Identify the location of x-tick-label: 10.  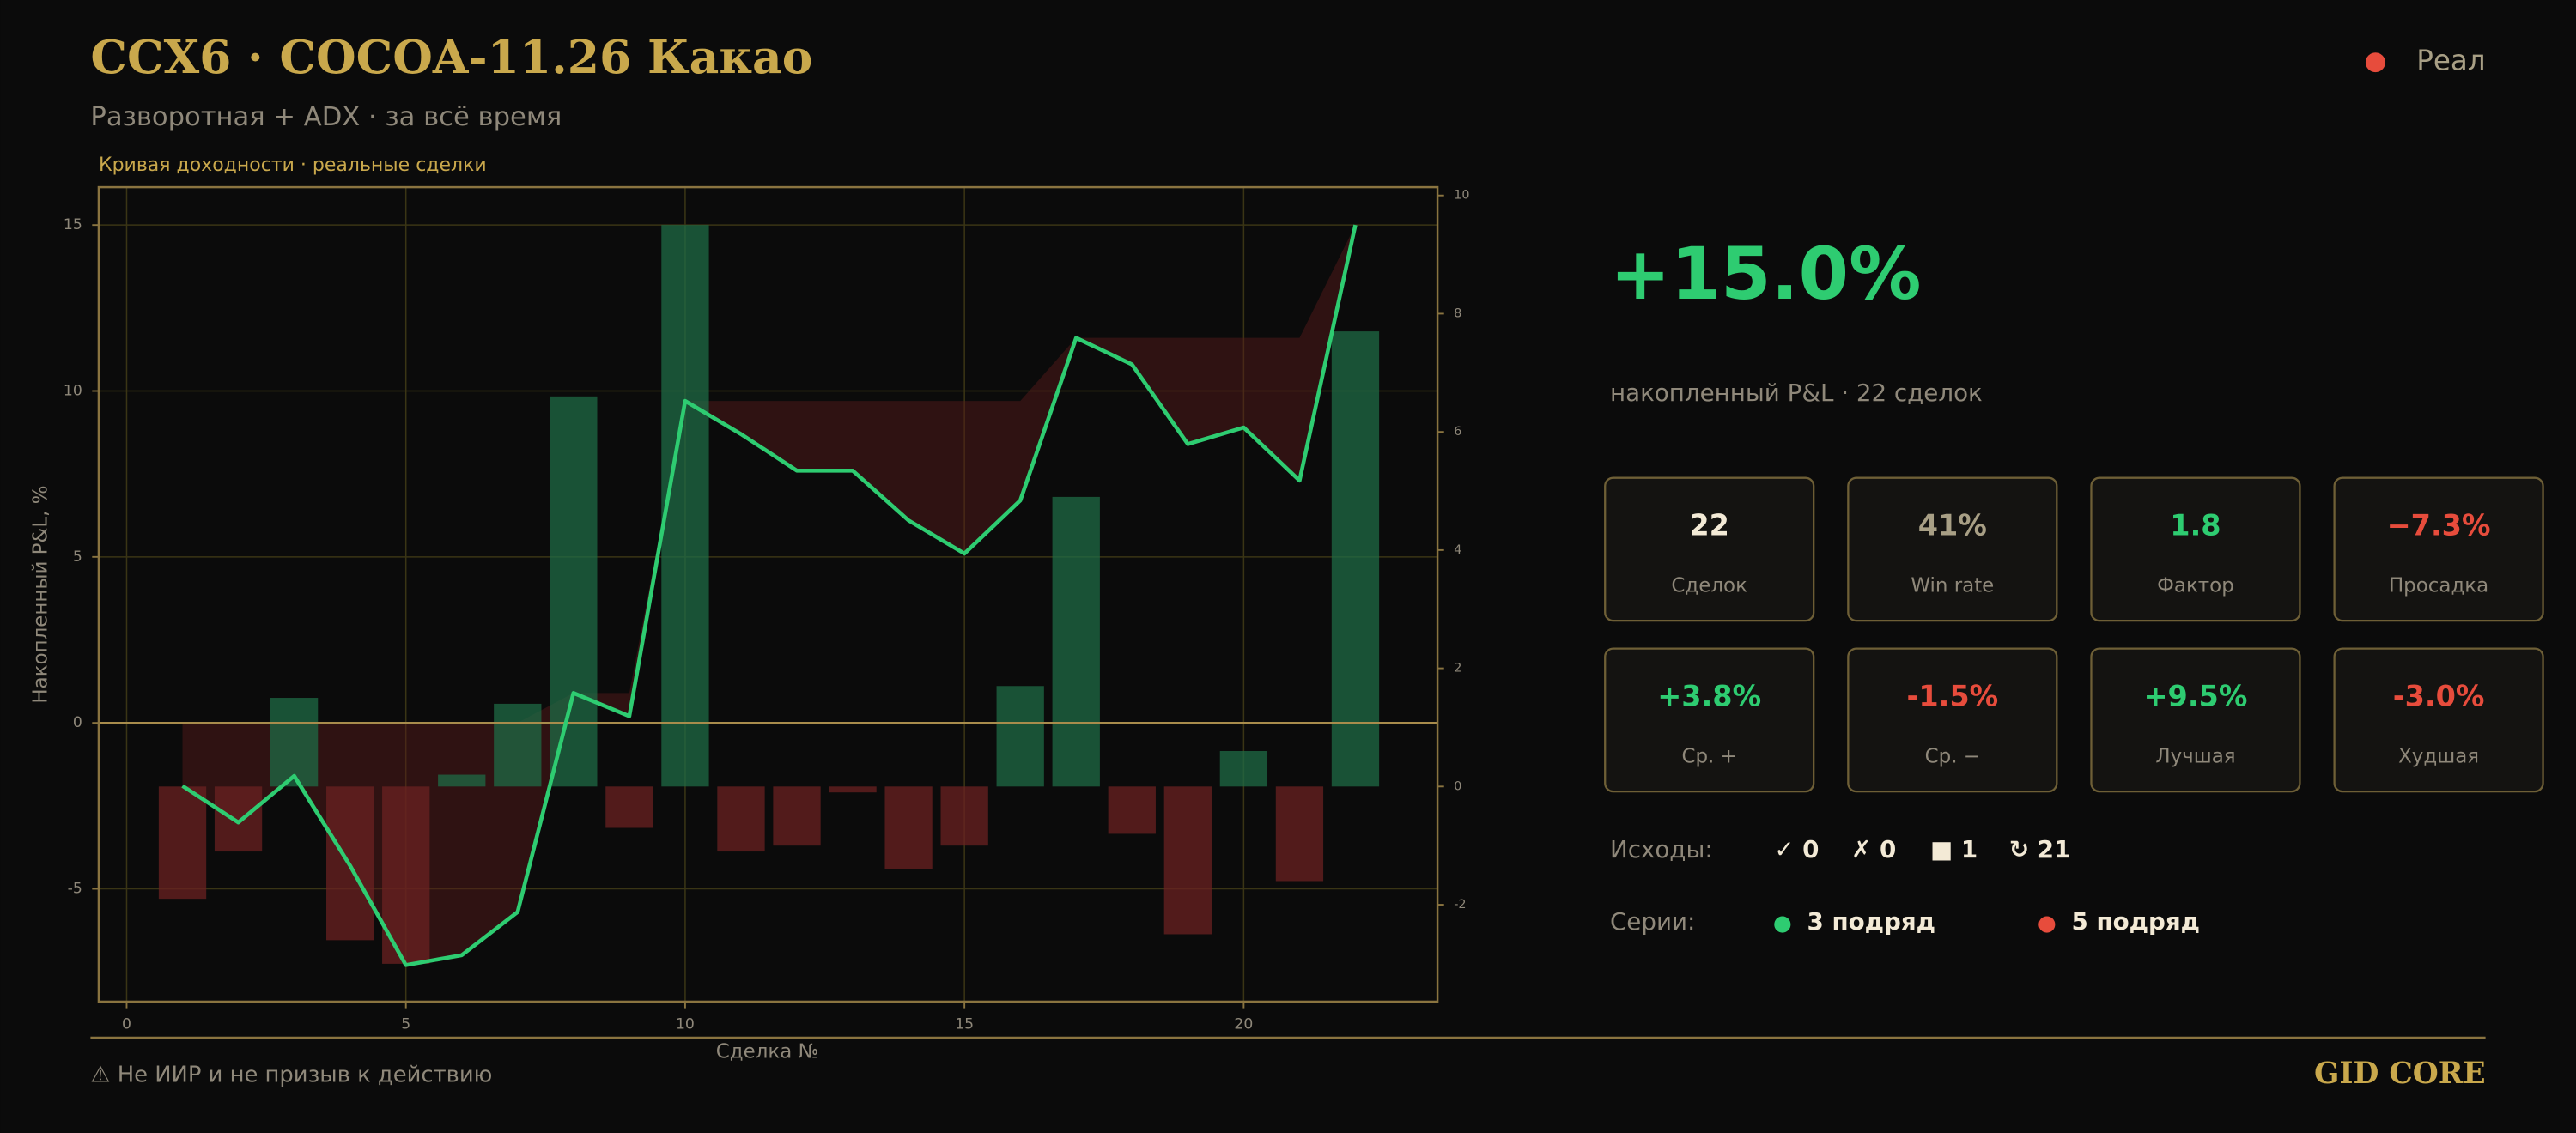
(685, 1024).